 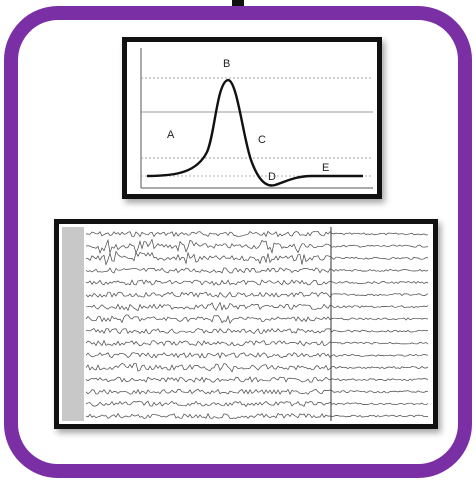 I want to click on waveform-diagram: A B C D E, so click(x=256, y=118).